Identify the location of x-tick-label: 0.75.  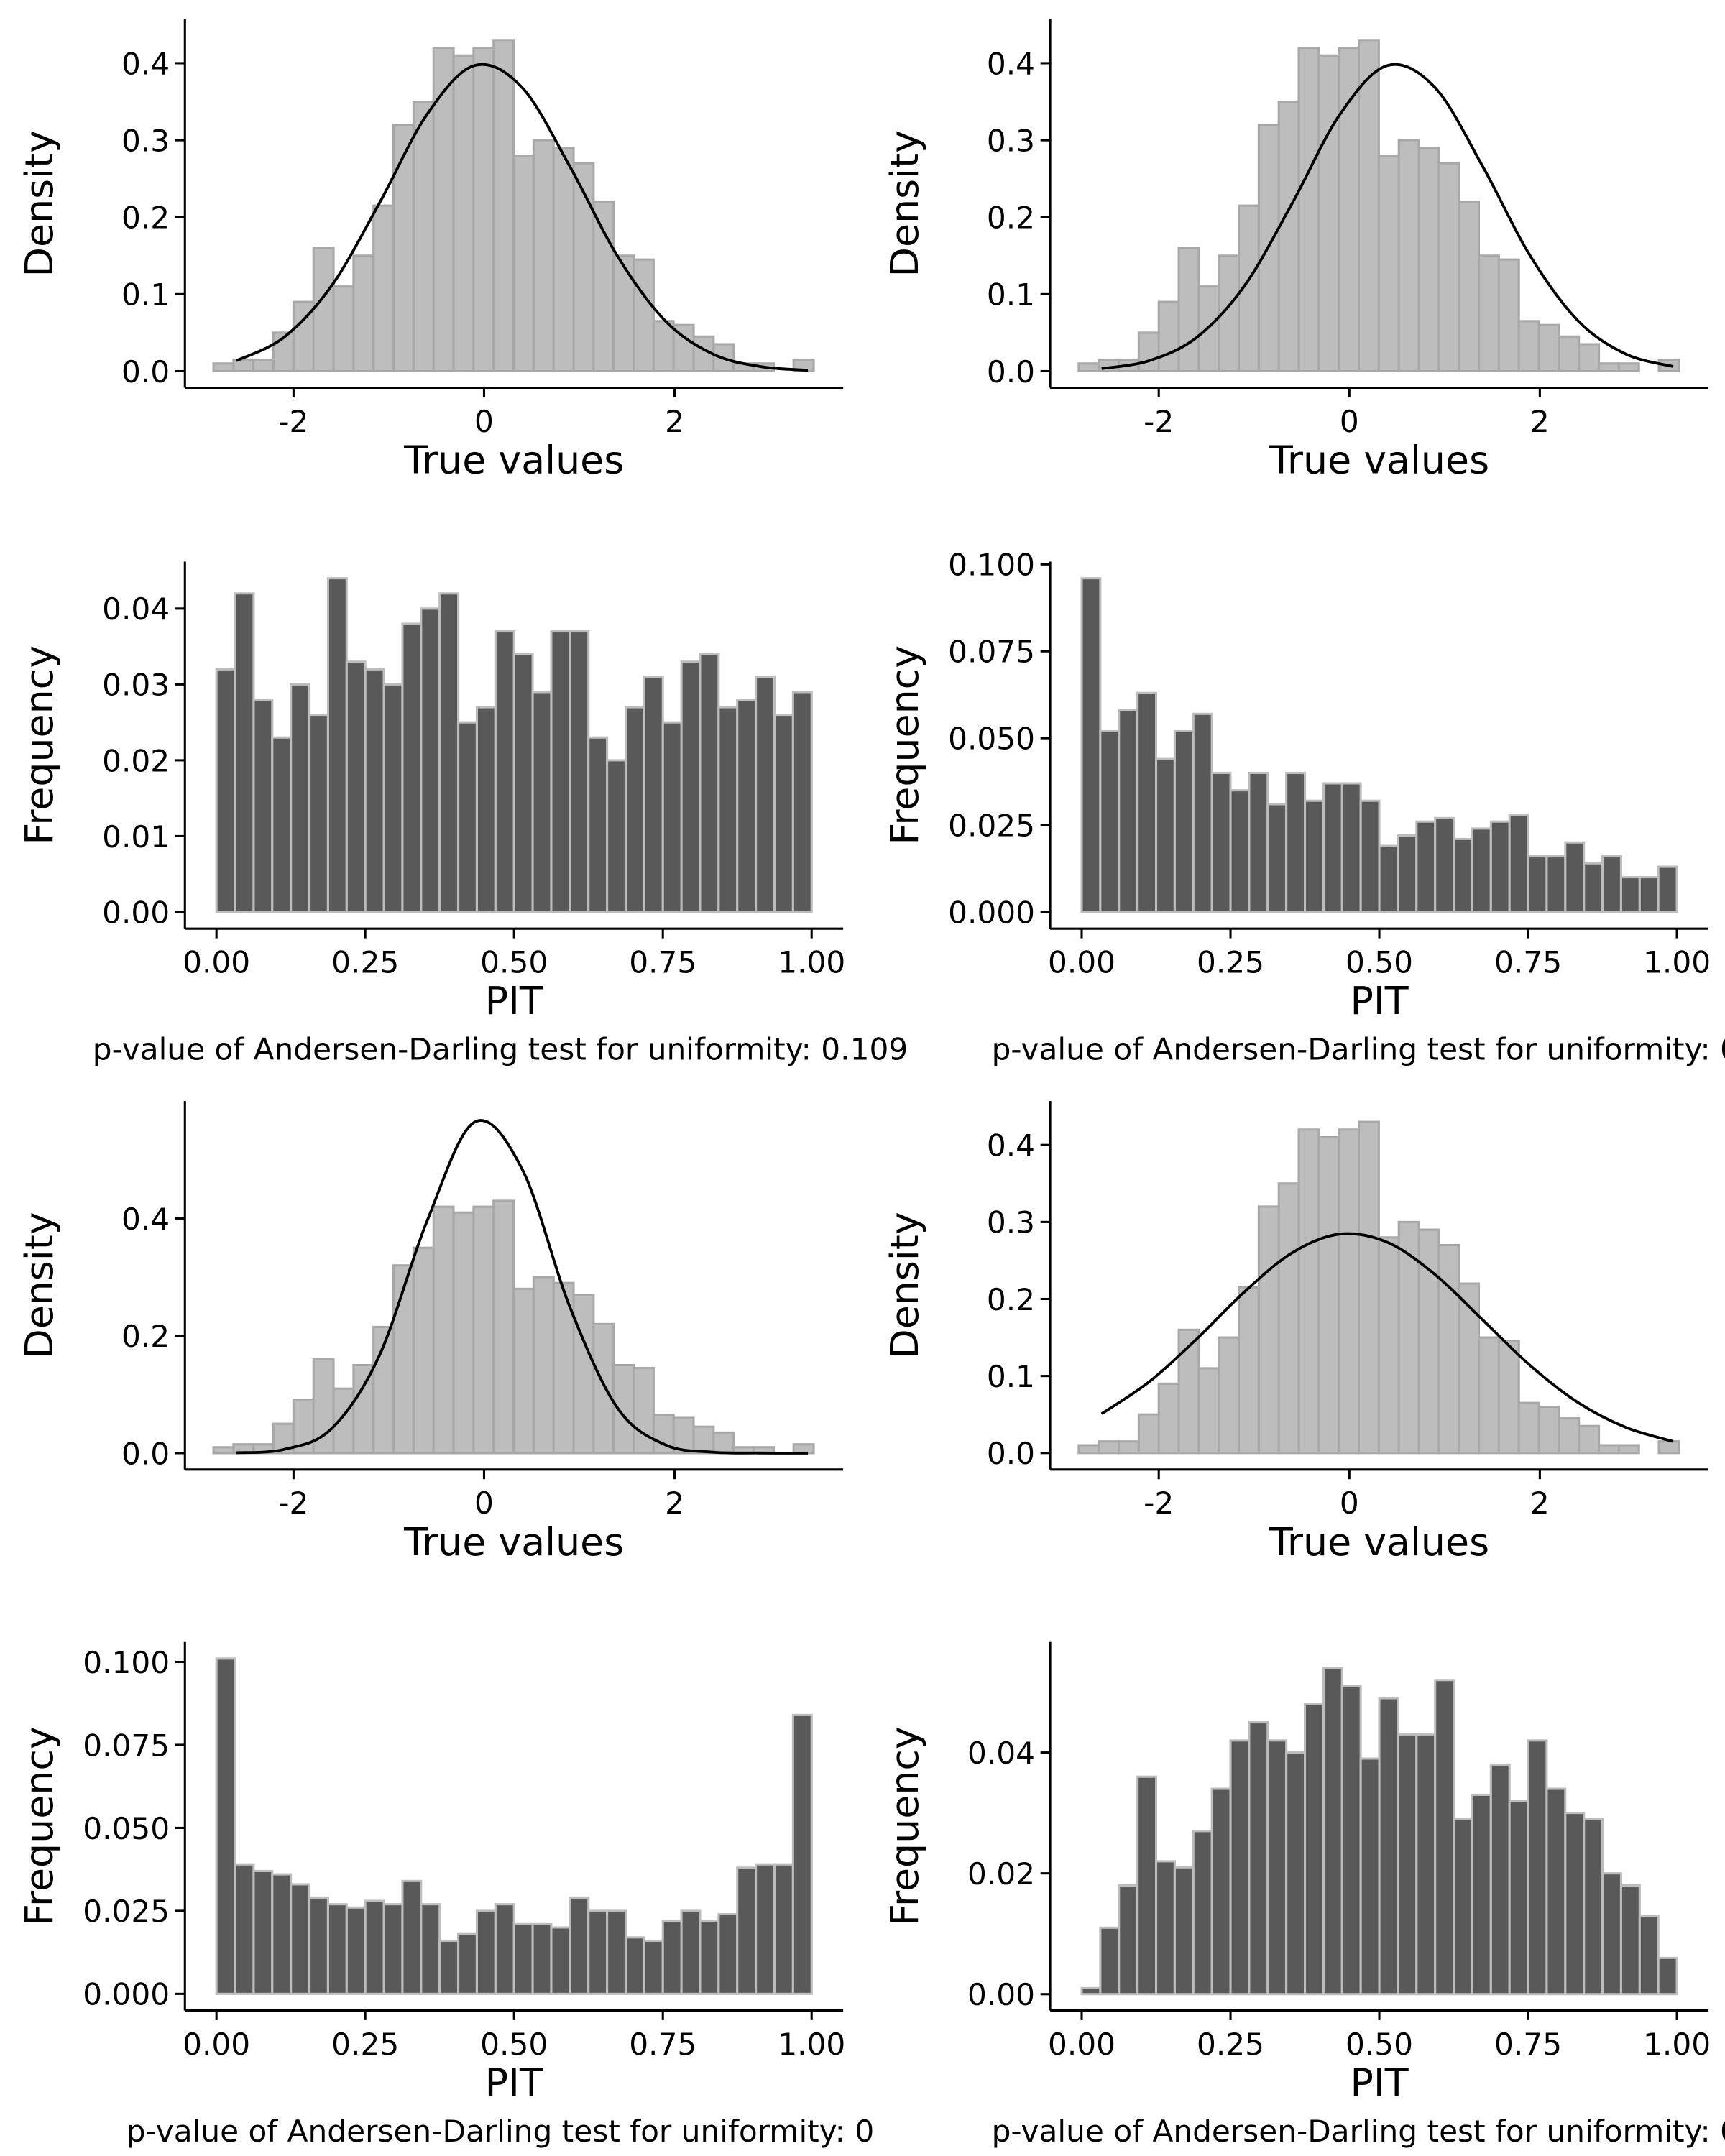
(1528, 963).